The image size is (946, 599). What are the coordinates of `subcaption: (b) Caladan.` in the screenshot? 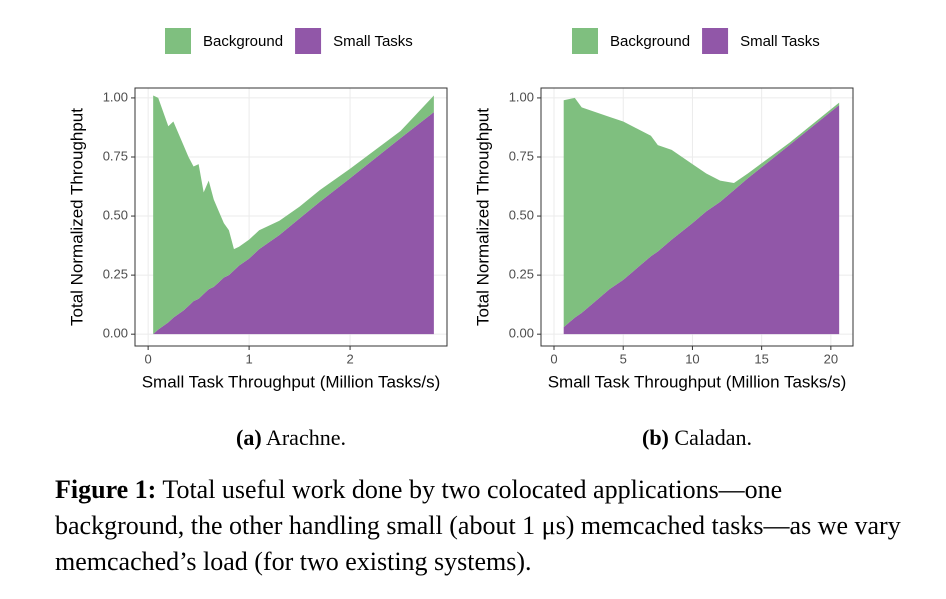 It's located at (697, 437).